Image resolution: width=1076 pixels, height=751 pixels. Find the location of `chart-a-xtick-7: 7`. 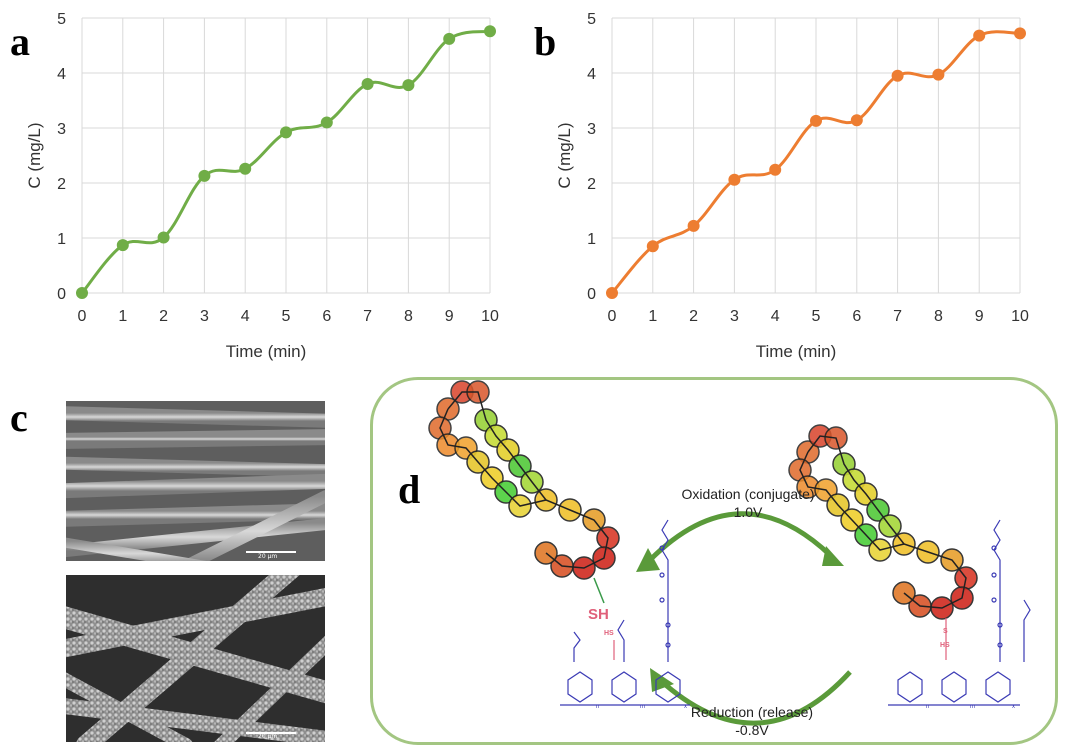

chart-a-xtick-7: 7 is located at coordinates (367, 316).